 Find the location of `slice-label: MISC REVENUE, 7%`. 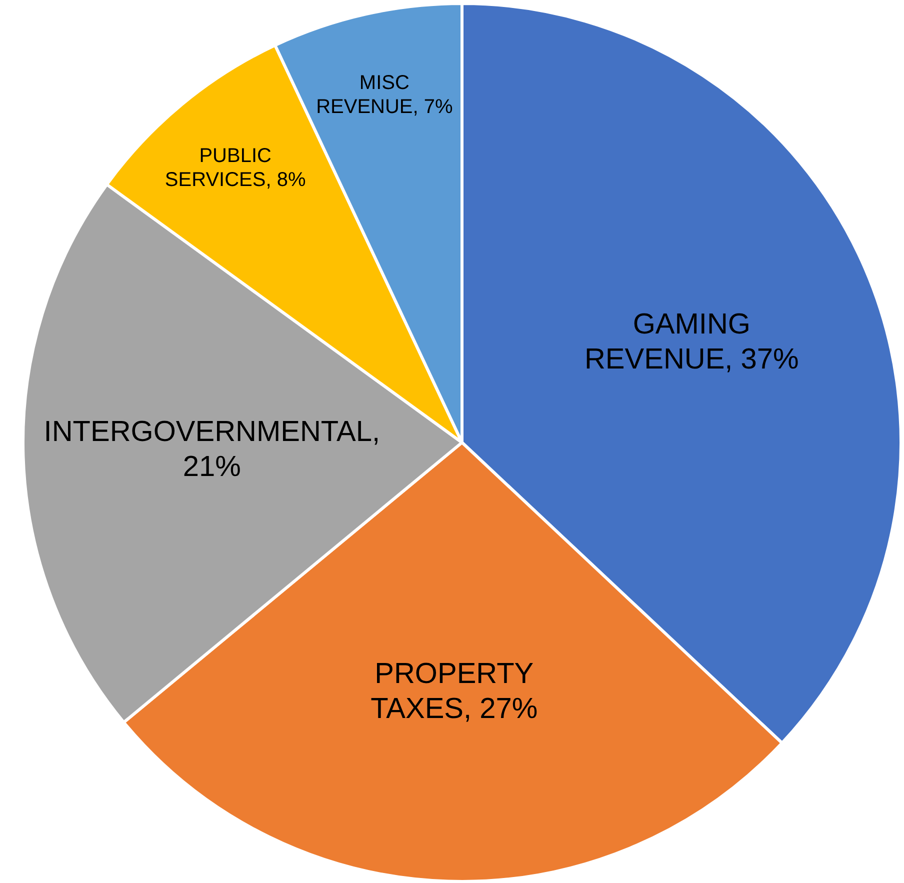

slice-label: MISC REVENUE, 7% is located at coordinates (384, 95).